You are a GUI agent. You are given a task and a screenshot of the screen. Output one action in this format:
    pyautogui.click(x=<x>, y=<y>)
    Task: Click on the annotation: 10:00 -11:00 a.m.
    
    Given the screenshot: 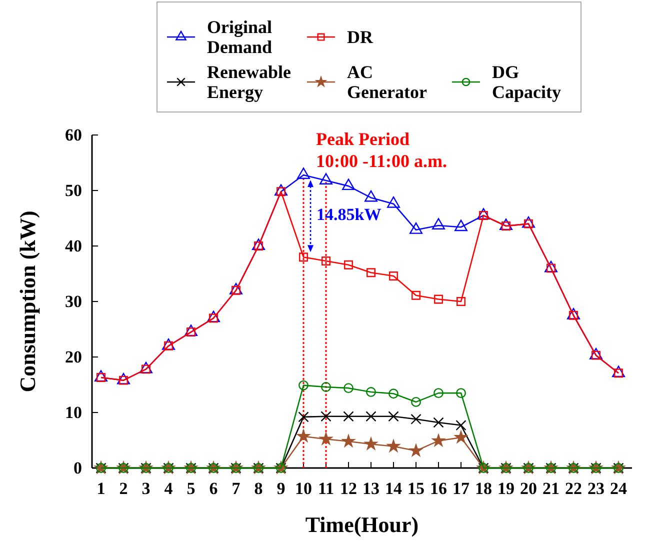 What is the action you would take?
    pyautogui.click(x=381, y=161)
    